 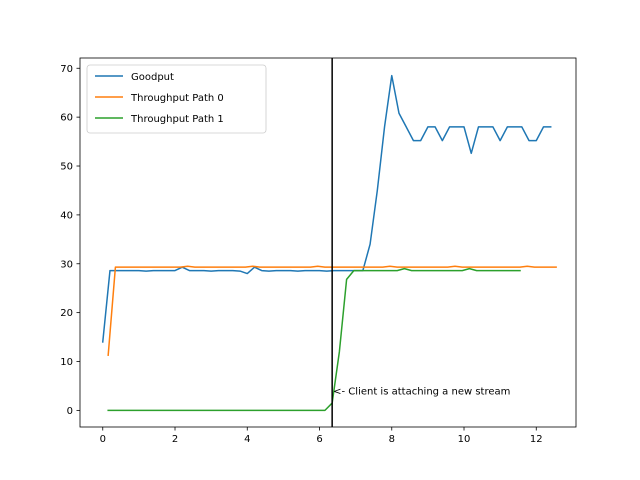 I want to click on legend-box, so click(x=176, y=99).